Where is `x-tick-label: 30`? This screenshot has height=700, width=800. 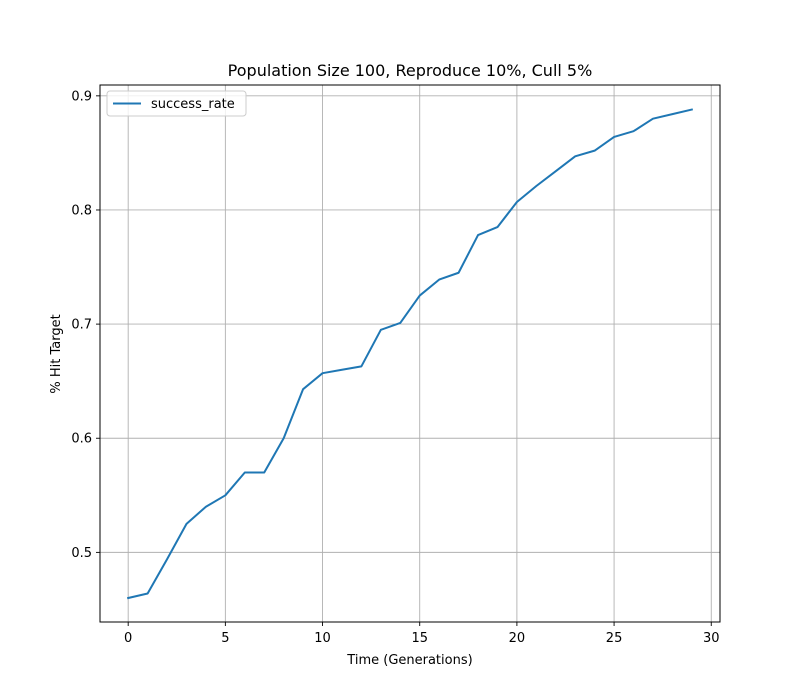
x-tick-label: 30 is located at coordinates (711, 638).